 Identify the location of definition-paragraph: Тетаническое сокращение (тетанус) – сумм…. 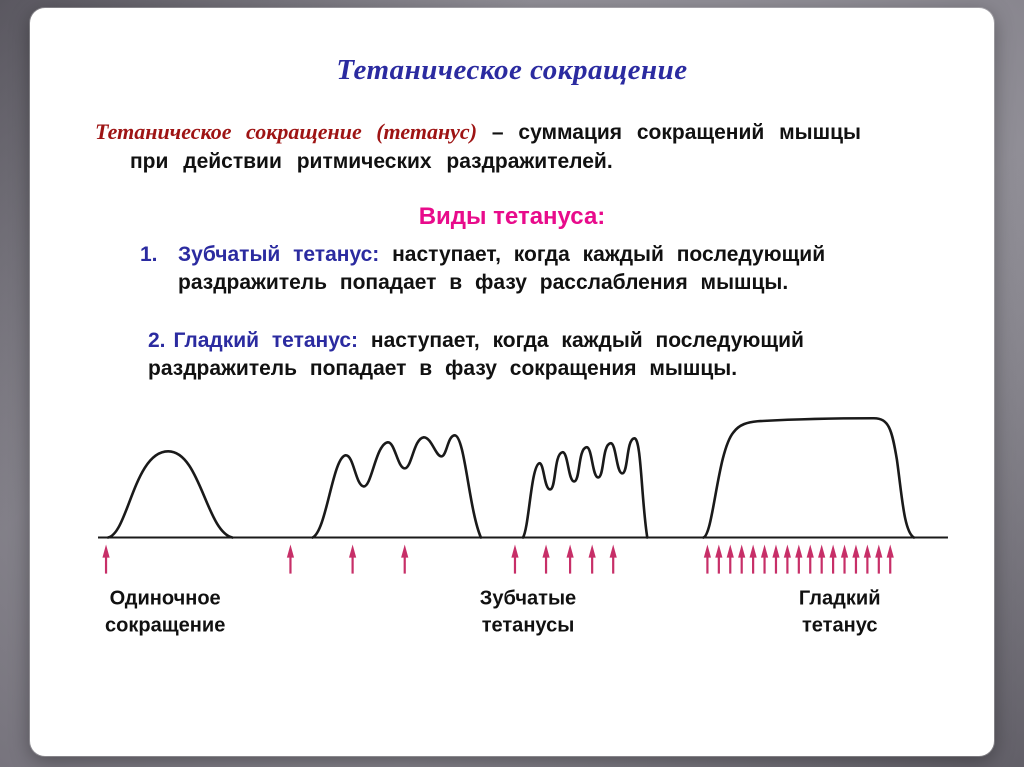
(529, 147).